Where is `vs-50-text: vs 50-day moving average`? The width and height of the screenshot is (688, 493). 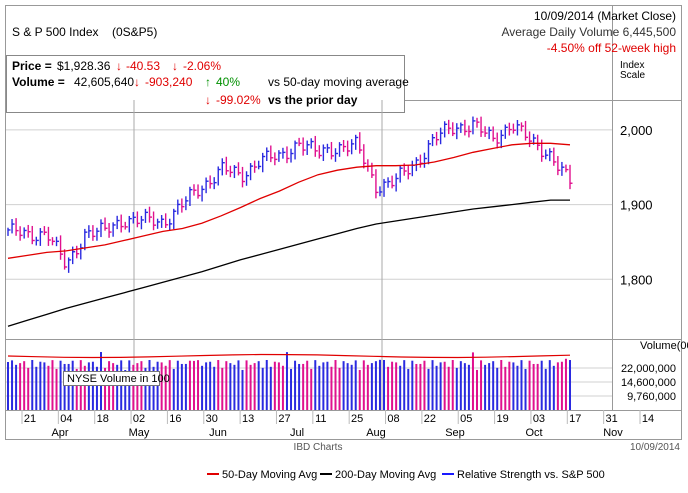
vs-50-text: vs 50-day moving average is located at coordinates (338, 82).